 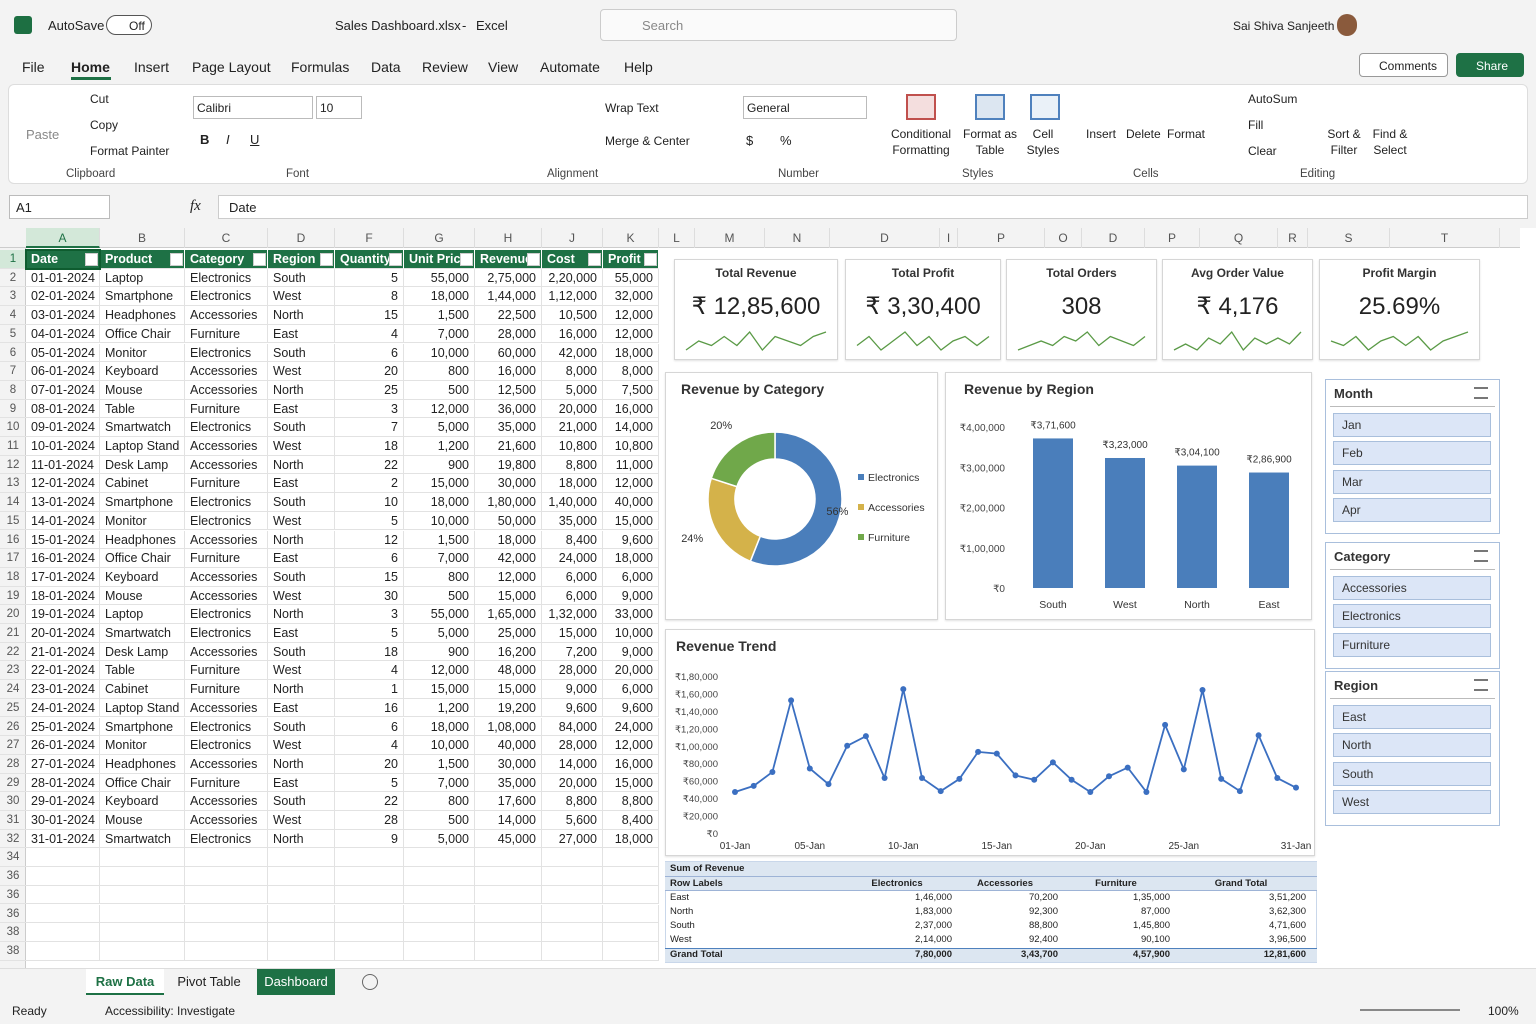 What do you see at coordinates (205, 139) in the screenshot?
I see `bold-button: B` at bounding box center [205, 139].